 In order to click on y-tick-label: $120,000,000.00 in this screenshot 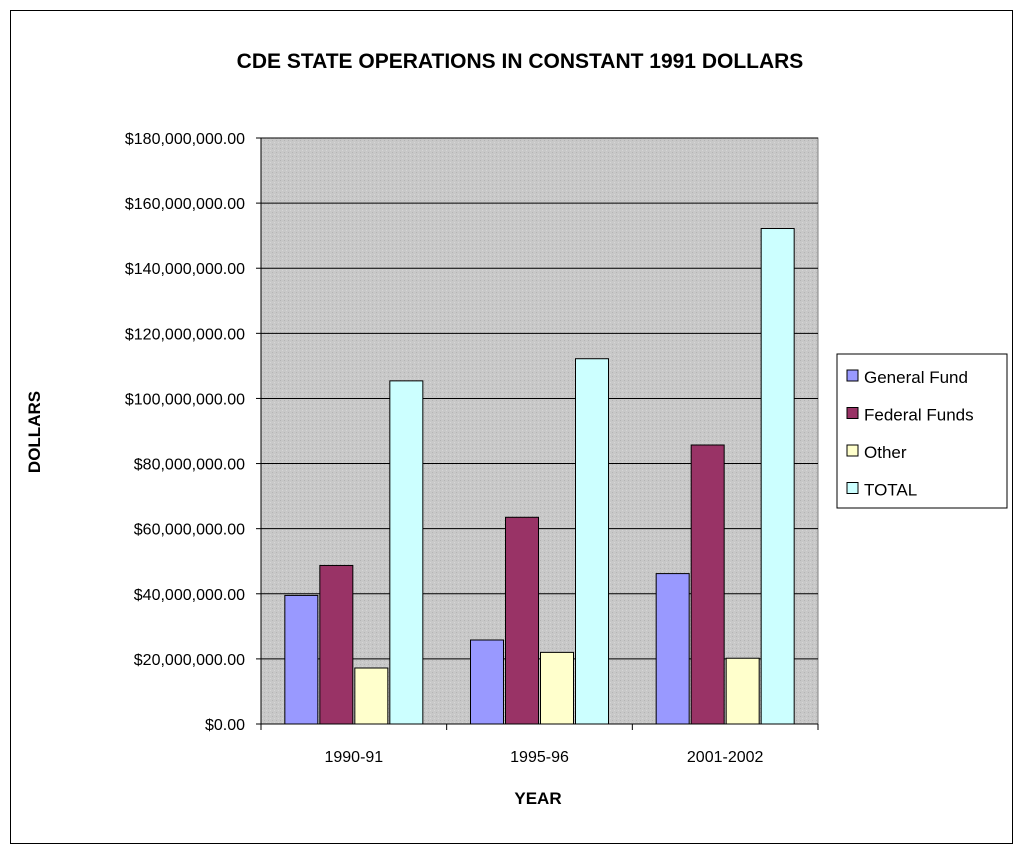, I will do `click(185, 334)`.